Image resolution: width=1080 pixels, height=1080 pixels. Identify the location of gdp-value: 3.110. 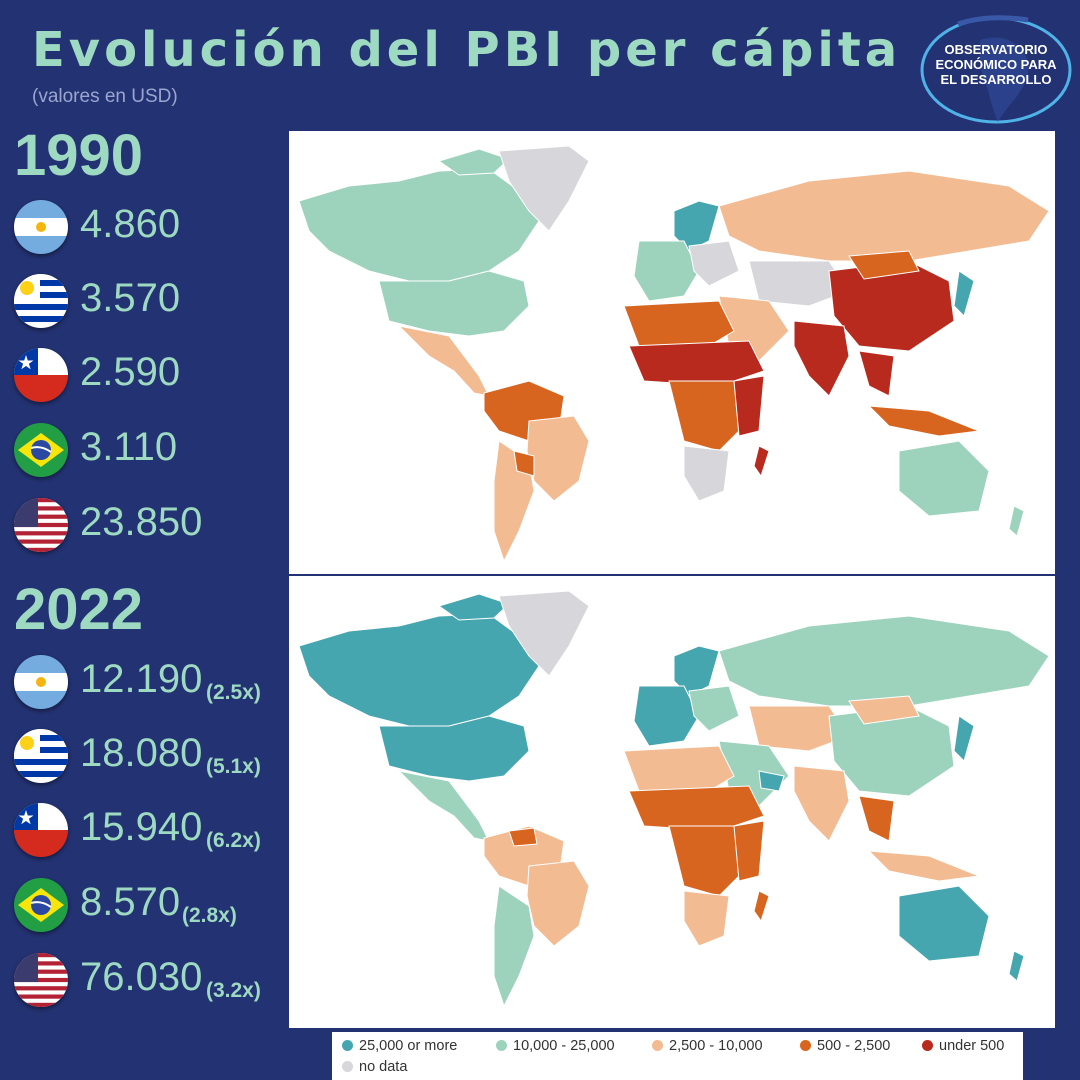
(129, 447).